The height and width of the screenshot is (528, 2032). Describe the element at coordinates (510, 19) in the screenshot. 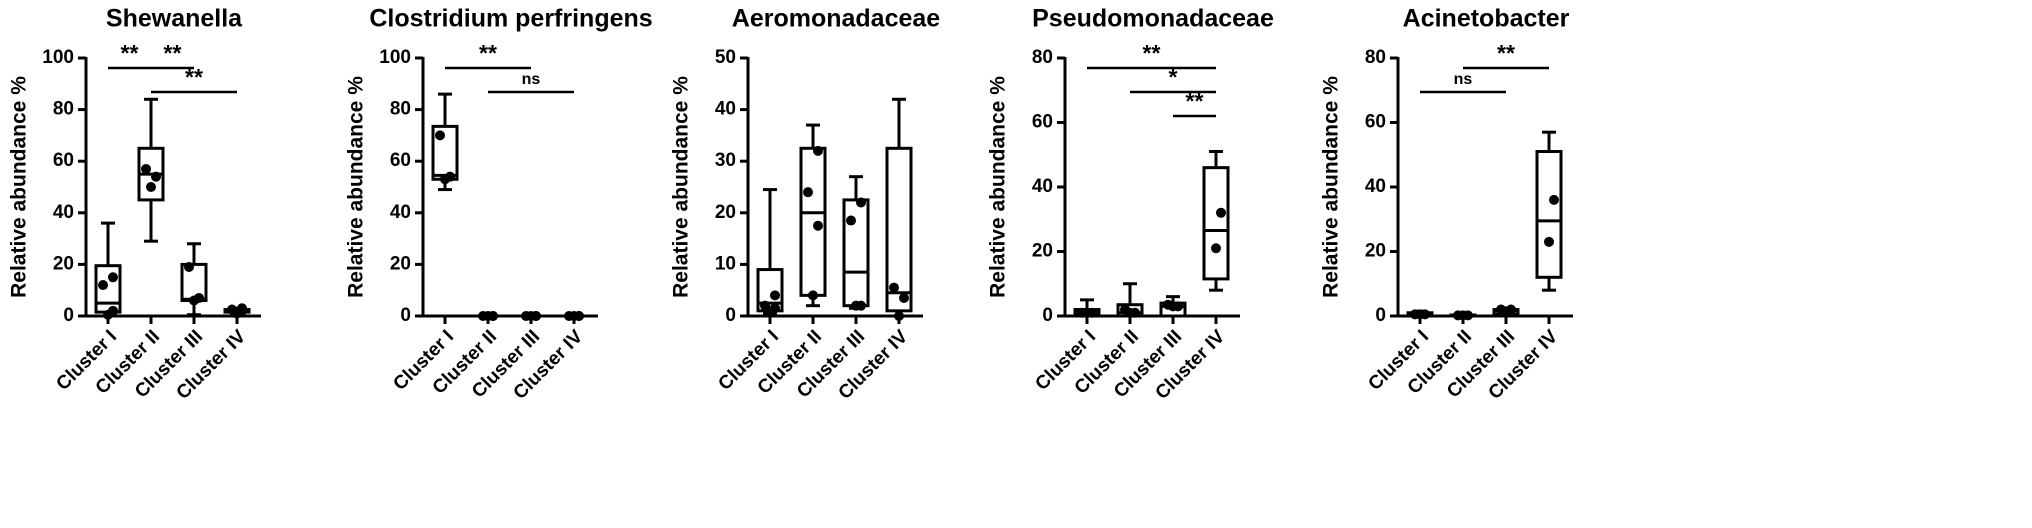

I see `chart-title: Clostridium perfringens` at that location.